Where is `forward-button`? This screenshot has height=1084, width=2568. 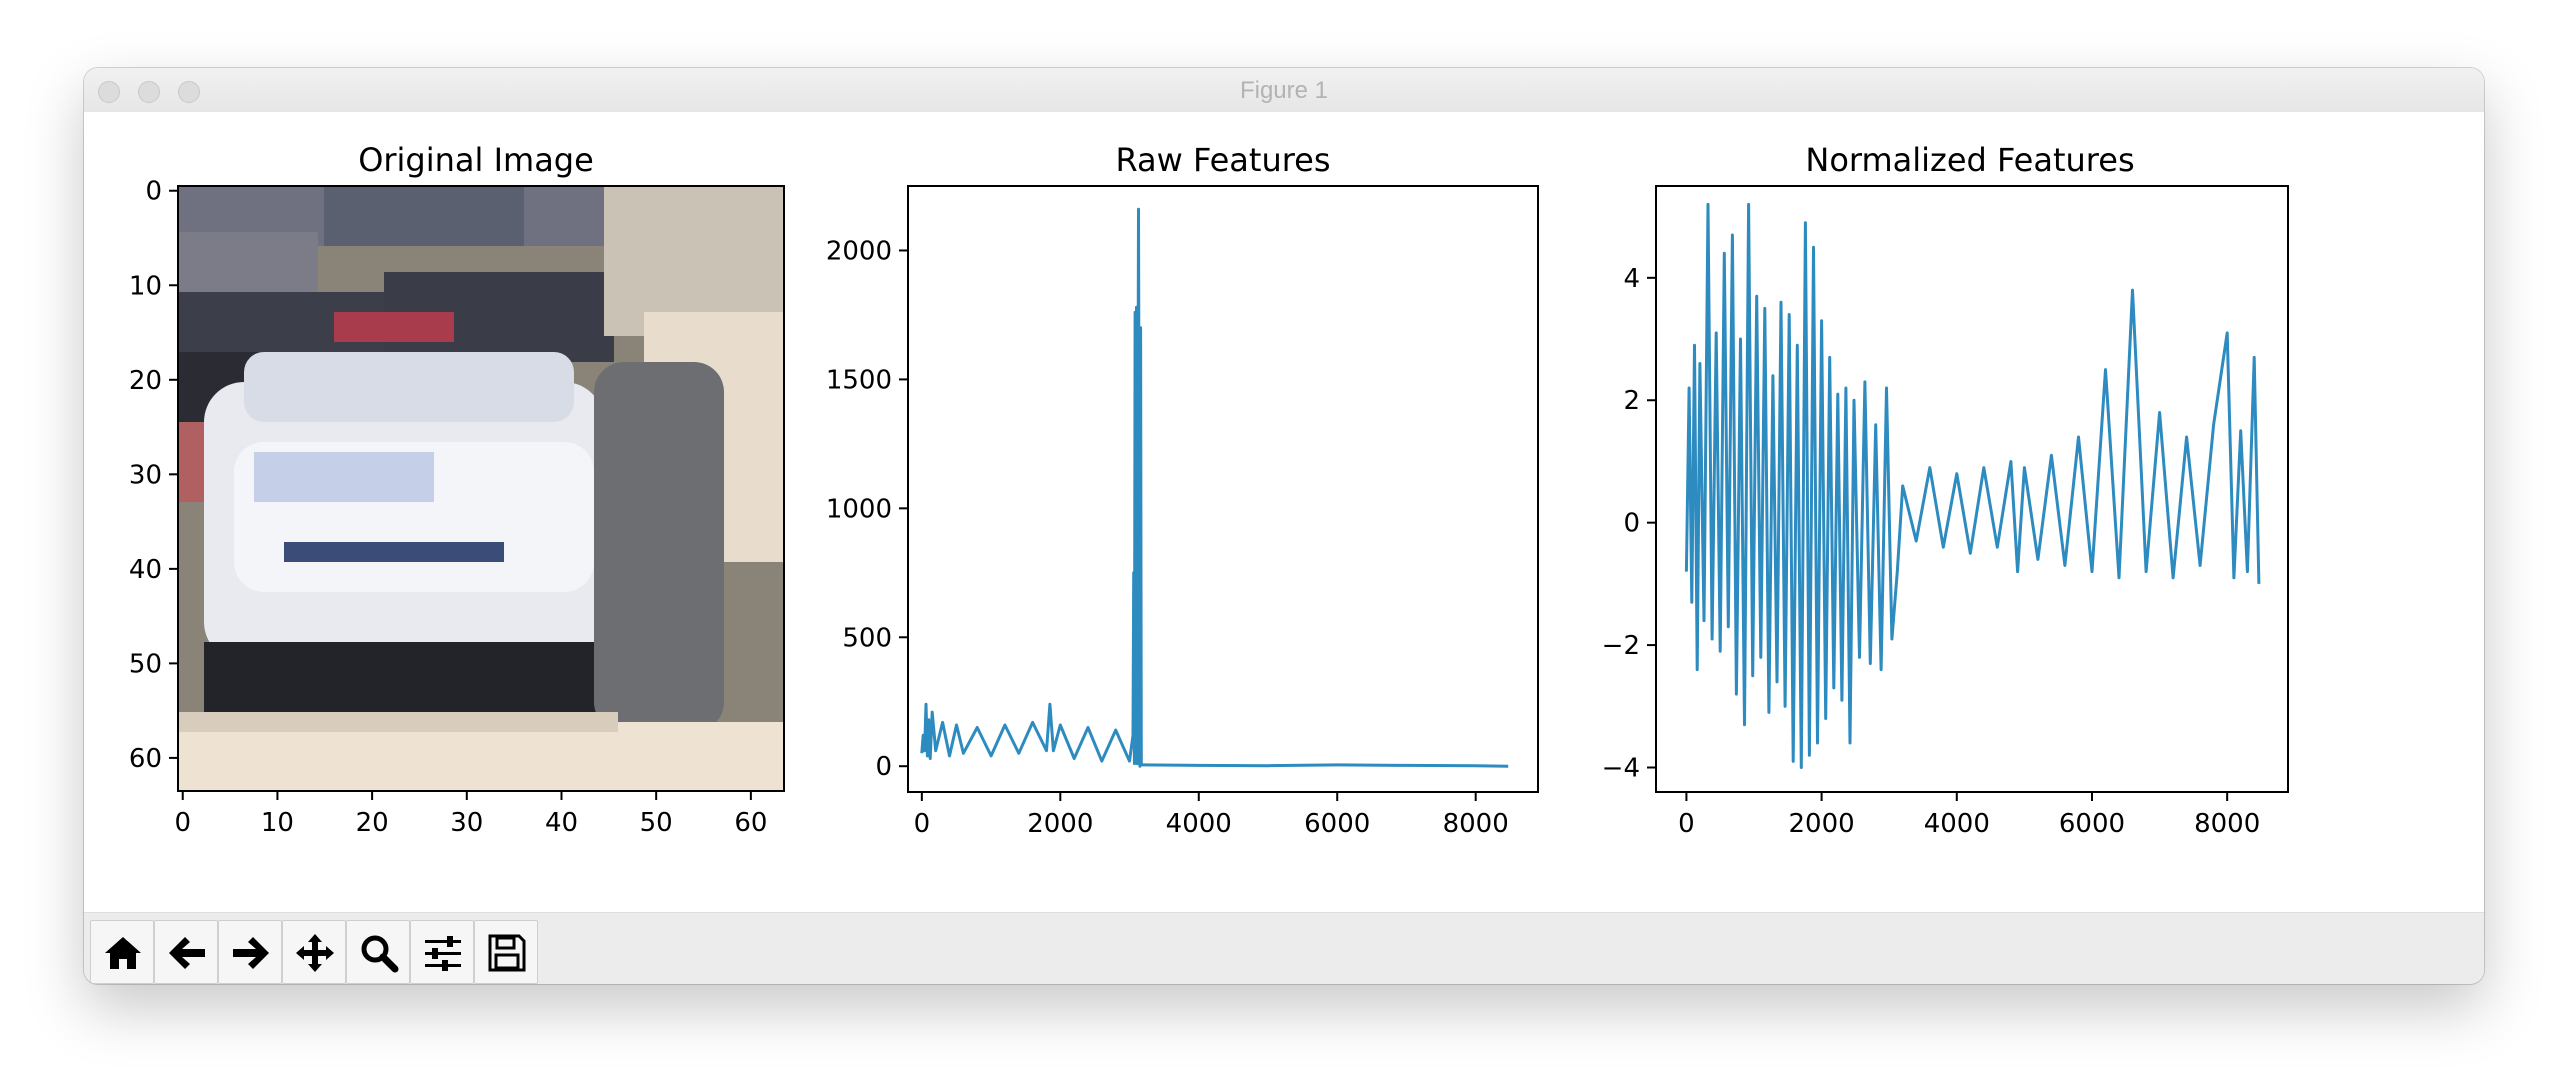 forward-button is located at coordinates (250, 952).